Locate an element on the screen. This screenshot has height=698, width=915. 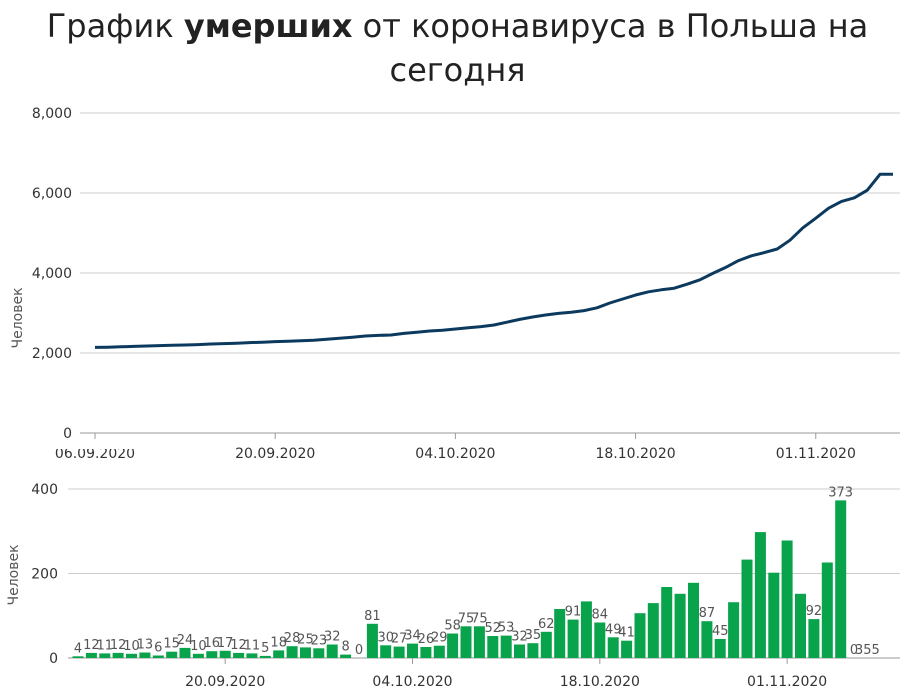
line-xtick-label: 18.10.2020 is located at coordinates (635, 454).